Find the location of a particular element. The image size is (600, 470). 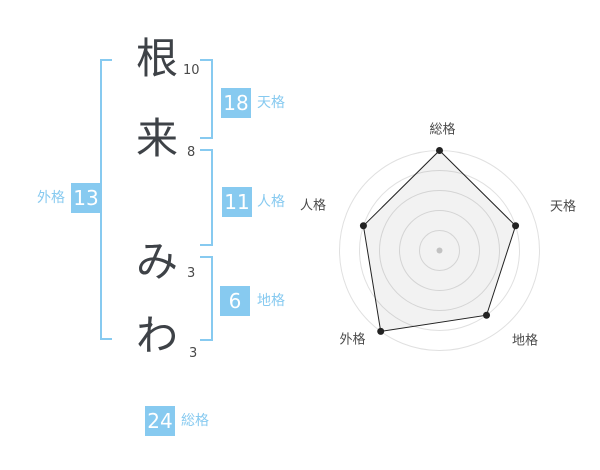

gaikaku-bracket is located at coordinates (106, 199).